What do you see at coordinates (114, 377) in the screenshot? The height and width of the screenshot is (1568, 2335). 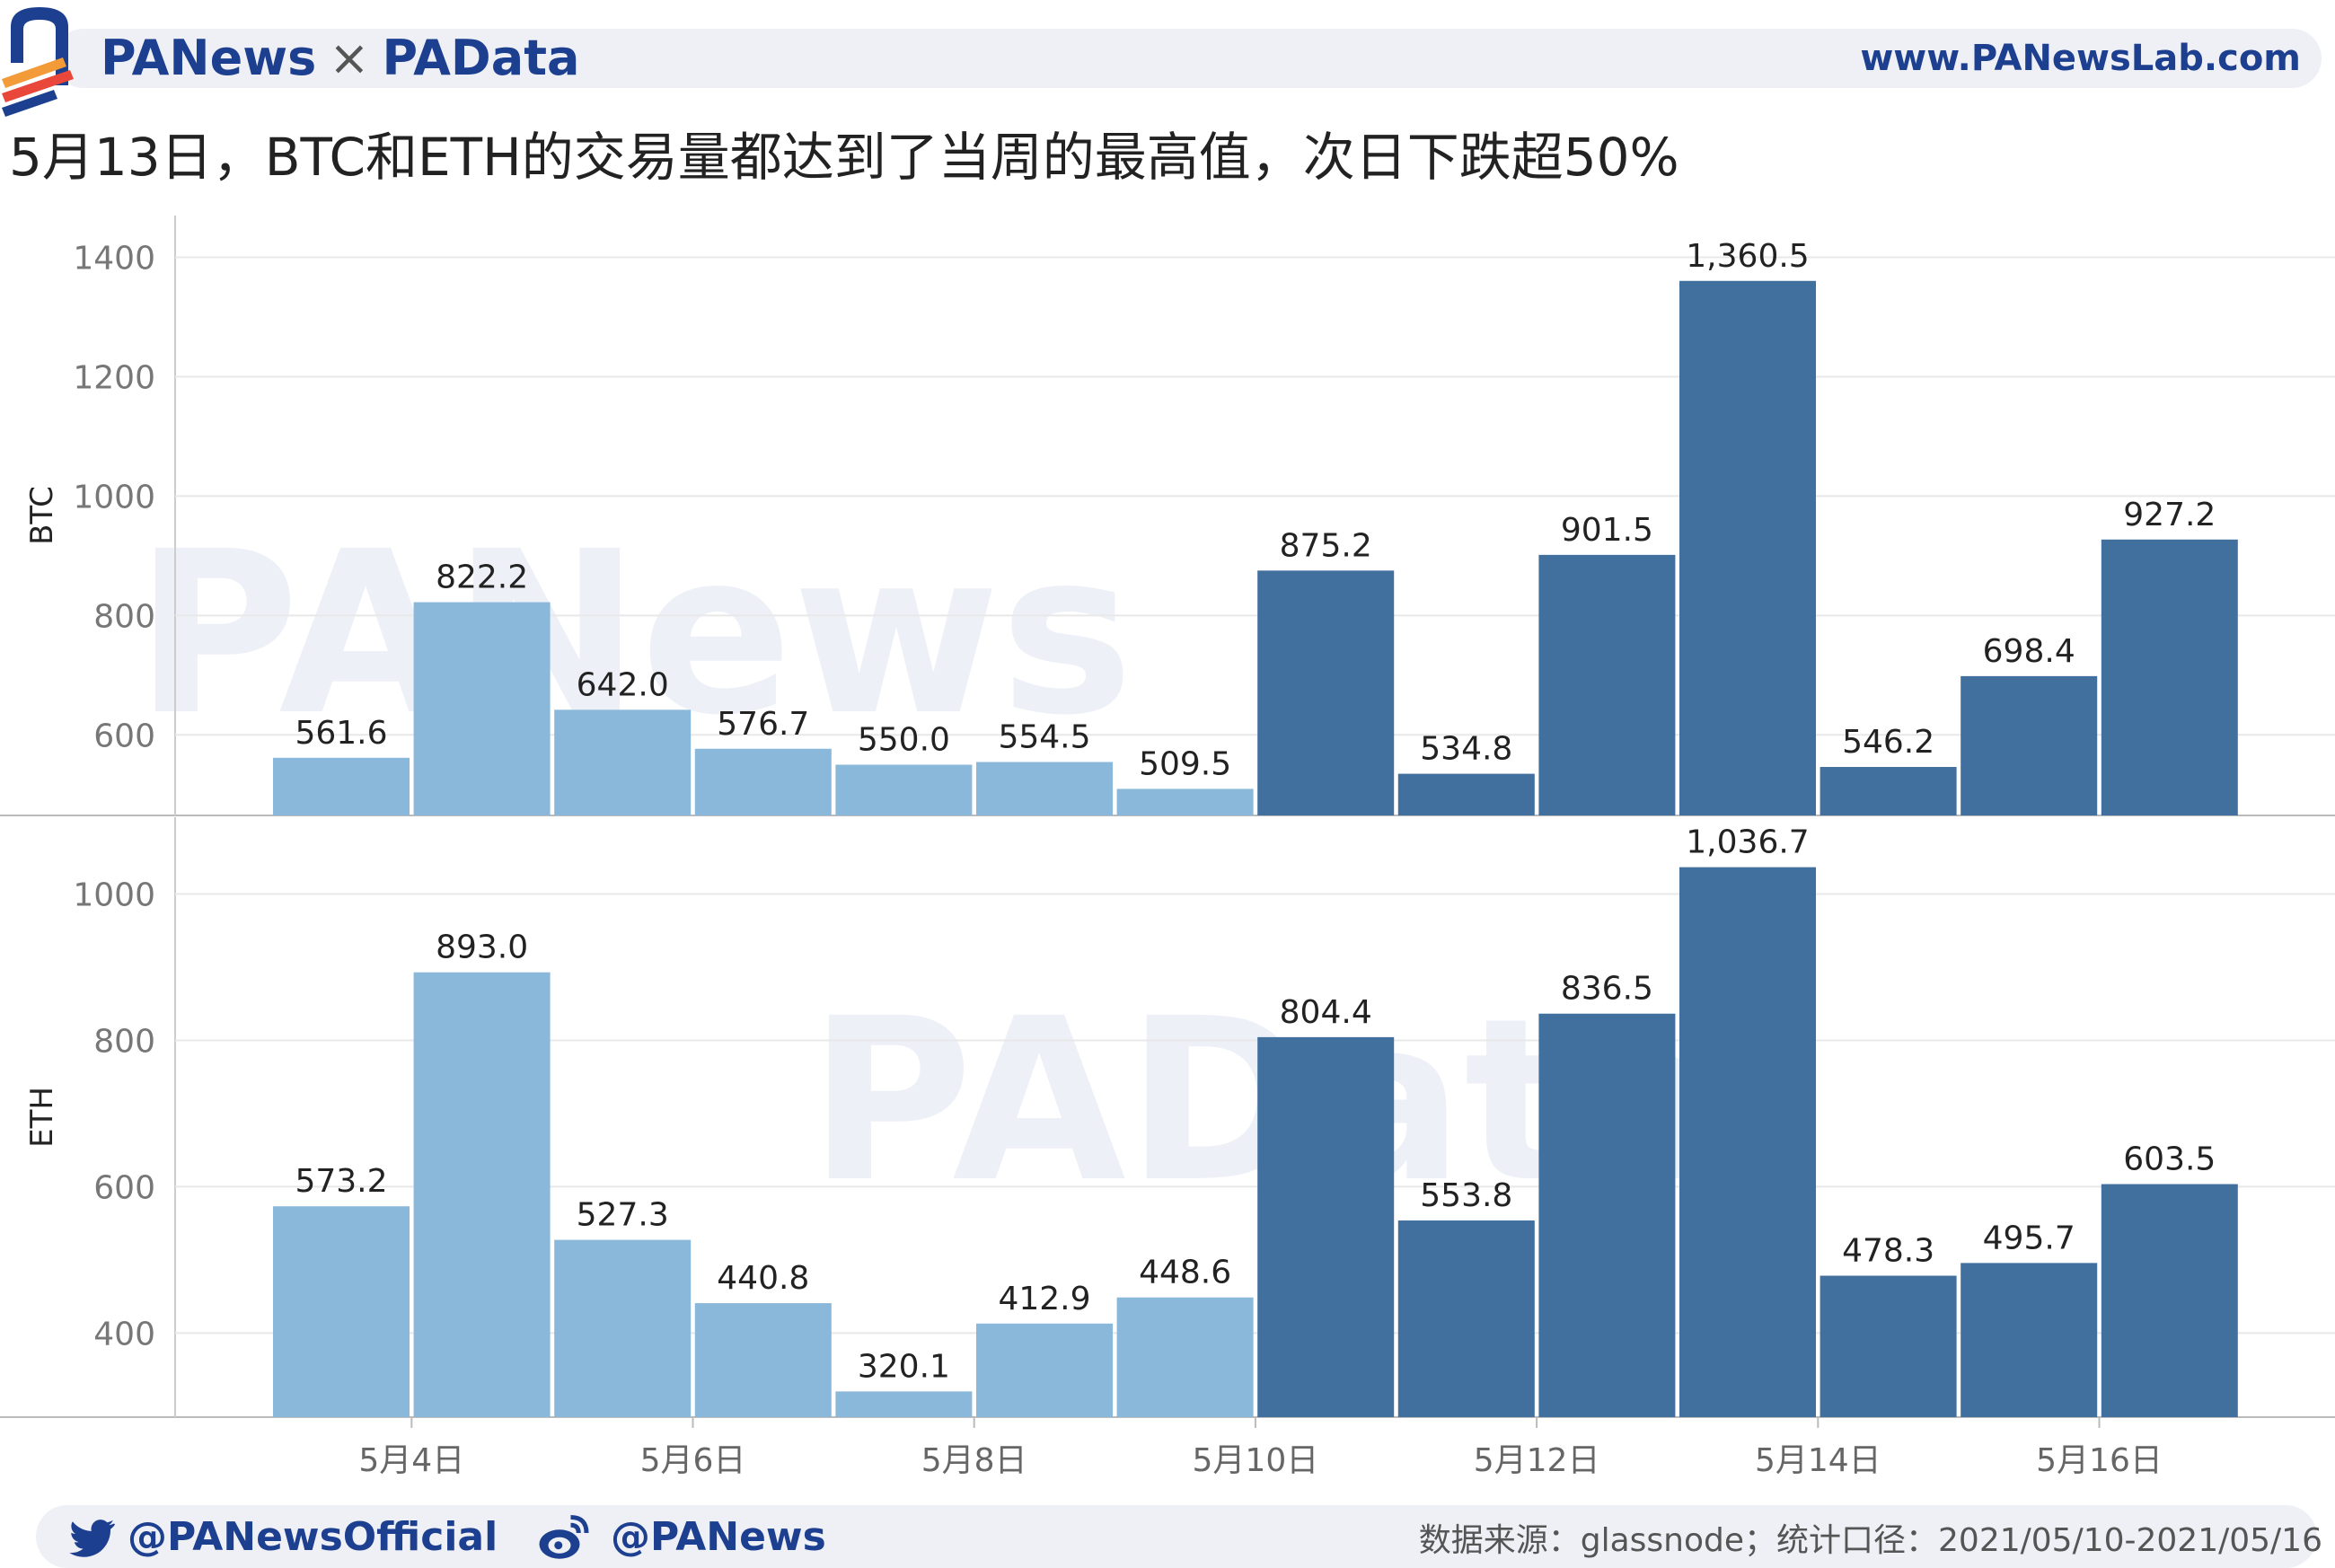 I see `y-tick-label: 1200` at bounding box center [114, 377].